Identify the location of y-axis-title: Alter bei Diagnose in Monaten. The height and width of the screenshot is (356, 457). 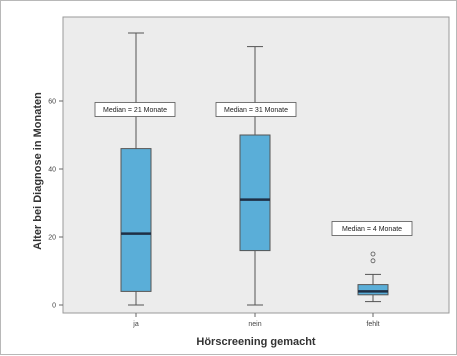
(38, 171).